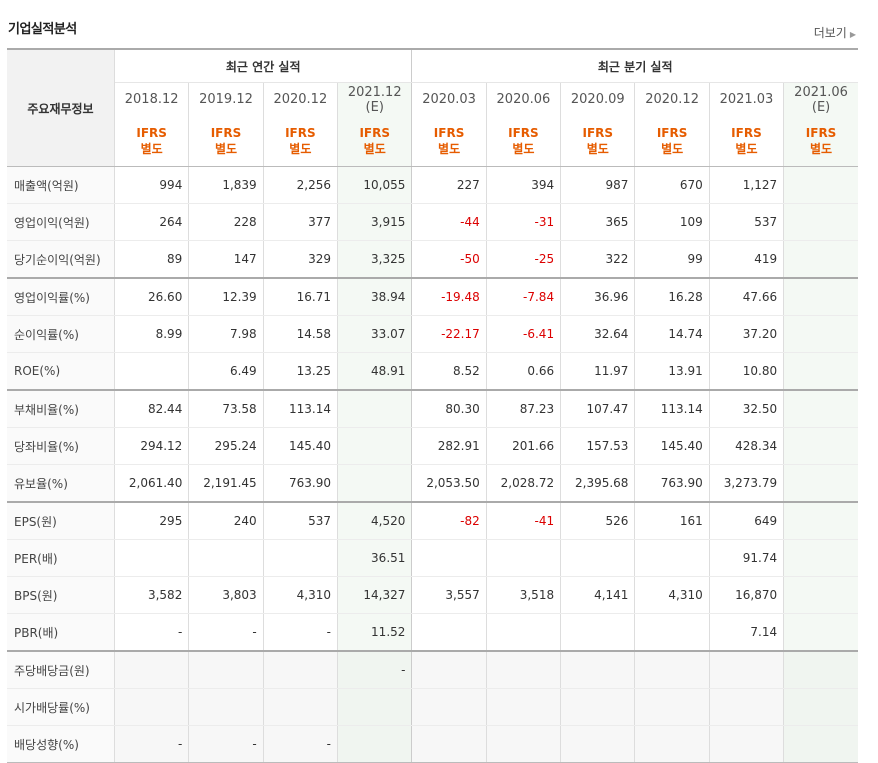 Image resolution: width=878 pixels, height=763 pixels. I want to click on period-header: 2020.12, so click(672, 99).